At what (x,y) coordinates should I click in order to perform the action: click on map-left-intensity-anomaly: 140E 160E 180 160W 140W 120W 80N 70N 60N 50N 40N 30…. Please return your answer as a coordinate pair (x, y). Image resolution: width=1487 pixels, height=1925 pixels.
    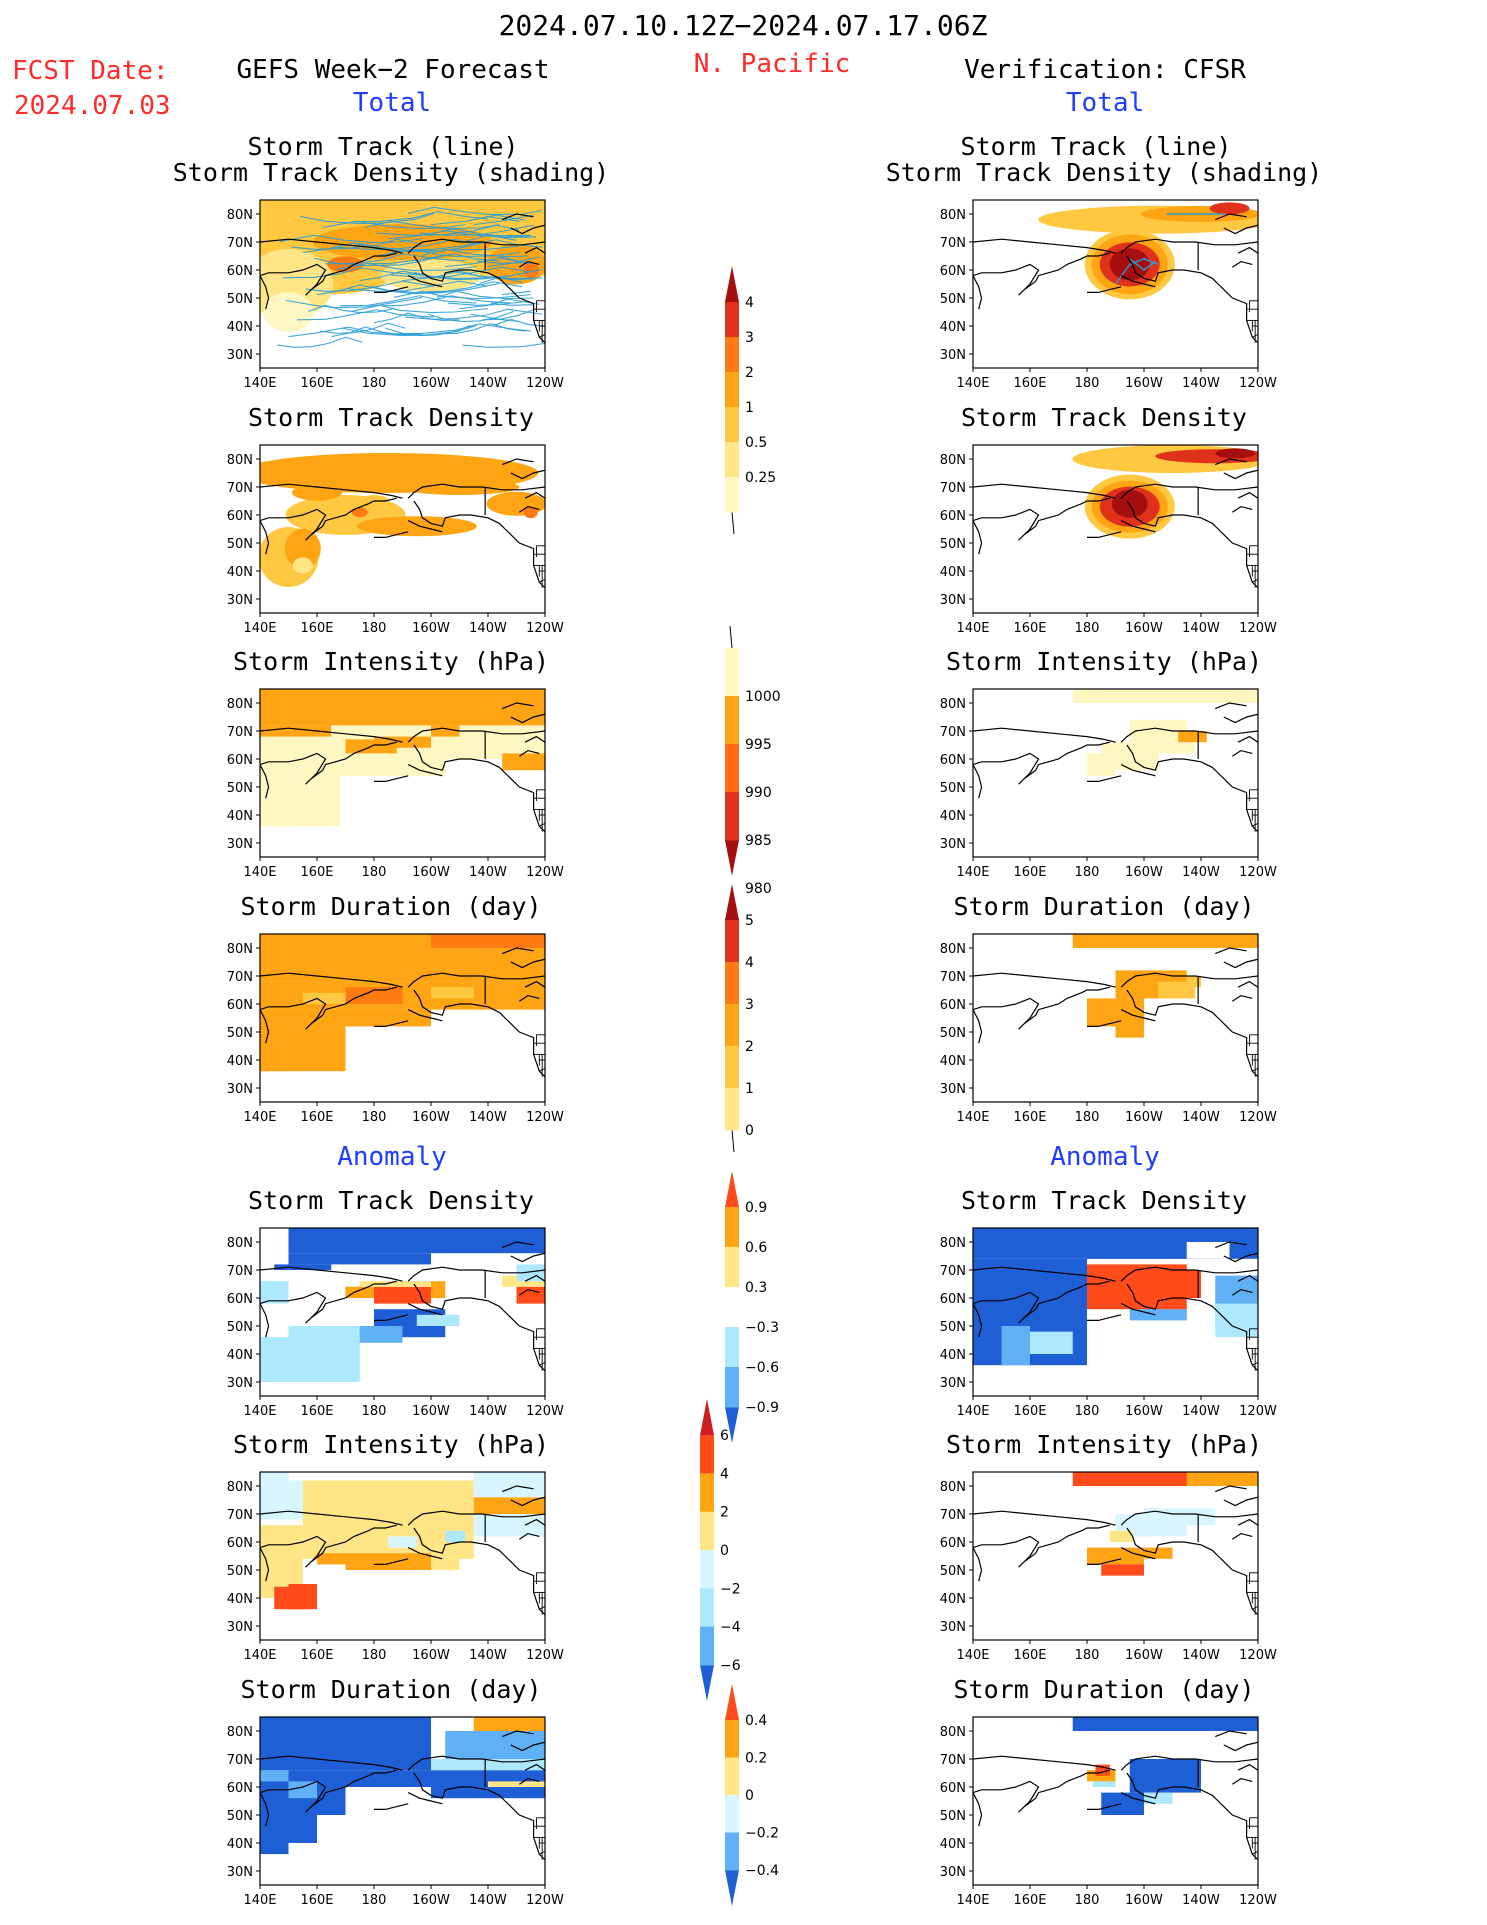
    Looking at the image, I should click on (395, 1567).